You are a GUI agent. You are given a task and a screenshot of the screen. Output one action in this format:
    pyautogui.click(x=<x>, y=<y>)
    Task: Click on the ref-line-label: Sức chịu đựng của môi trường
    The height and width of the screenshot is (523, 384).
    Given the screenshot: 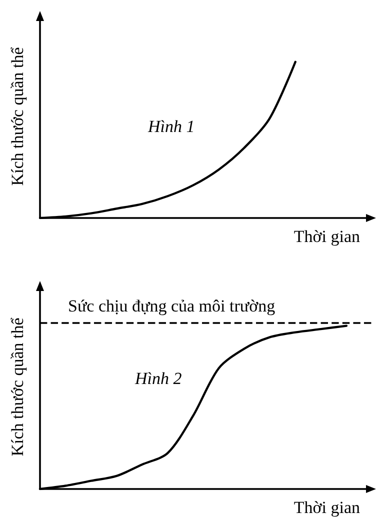 What is the action you would take?
    pyautogui.click(x=172, y=306)
    